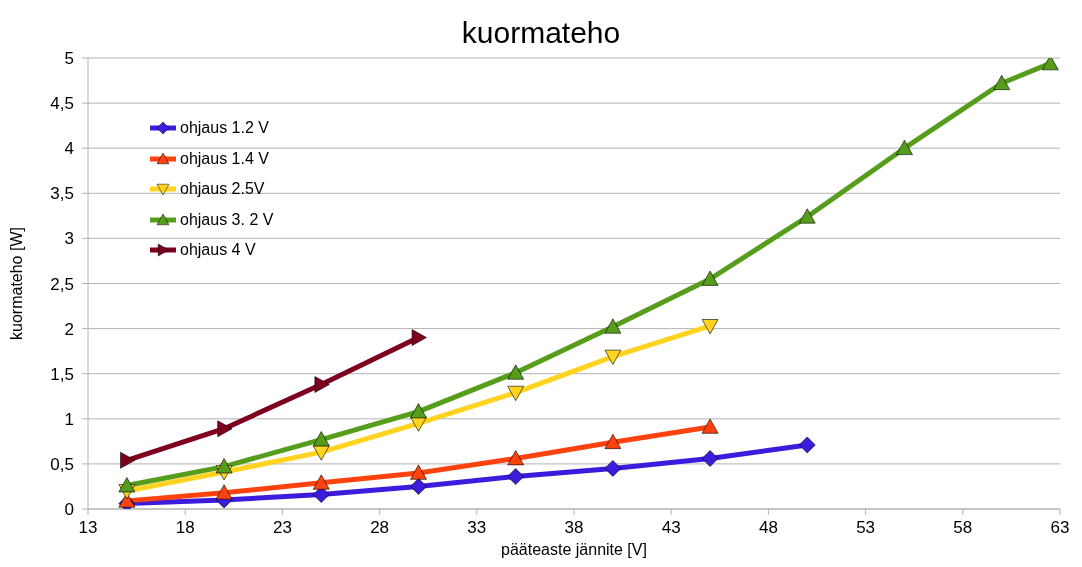  What do you see at coordinates (69, 239) in the screenshot?
I see `y-tick-label: 3` at bounding box center [69, 239].